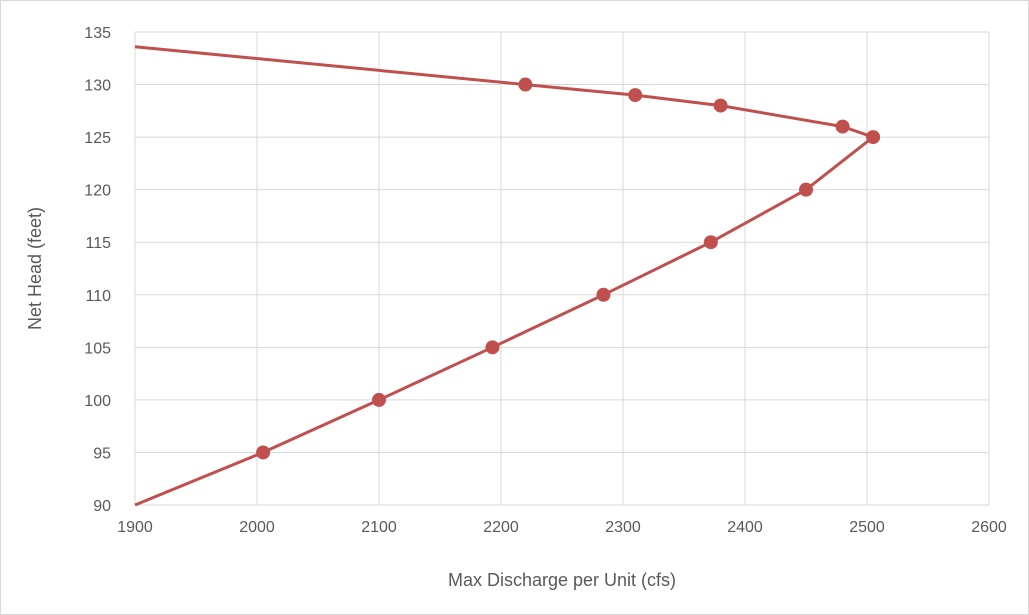 The image size is (1029, 615). What do you see at coordinates (562, 580) in the screenshot?
I see `x-axis-title: Max Discharge per Unit (cfs)` at bounding box center [562, 580].